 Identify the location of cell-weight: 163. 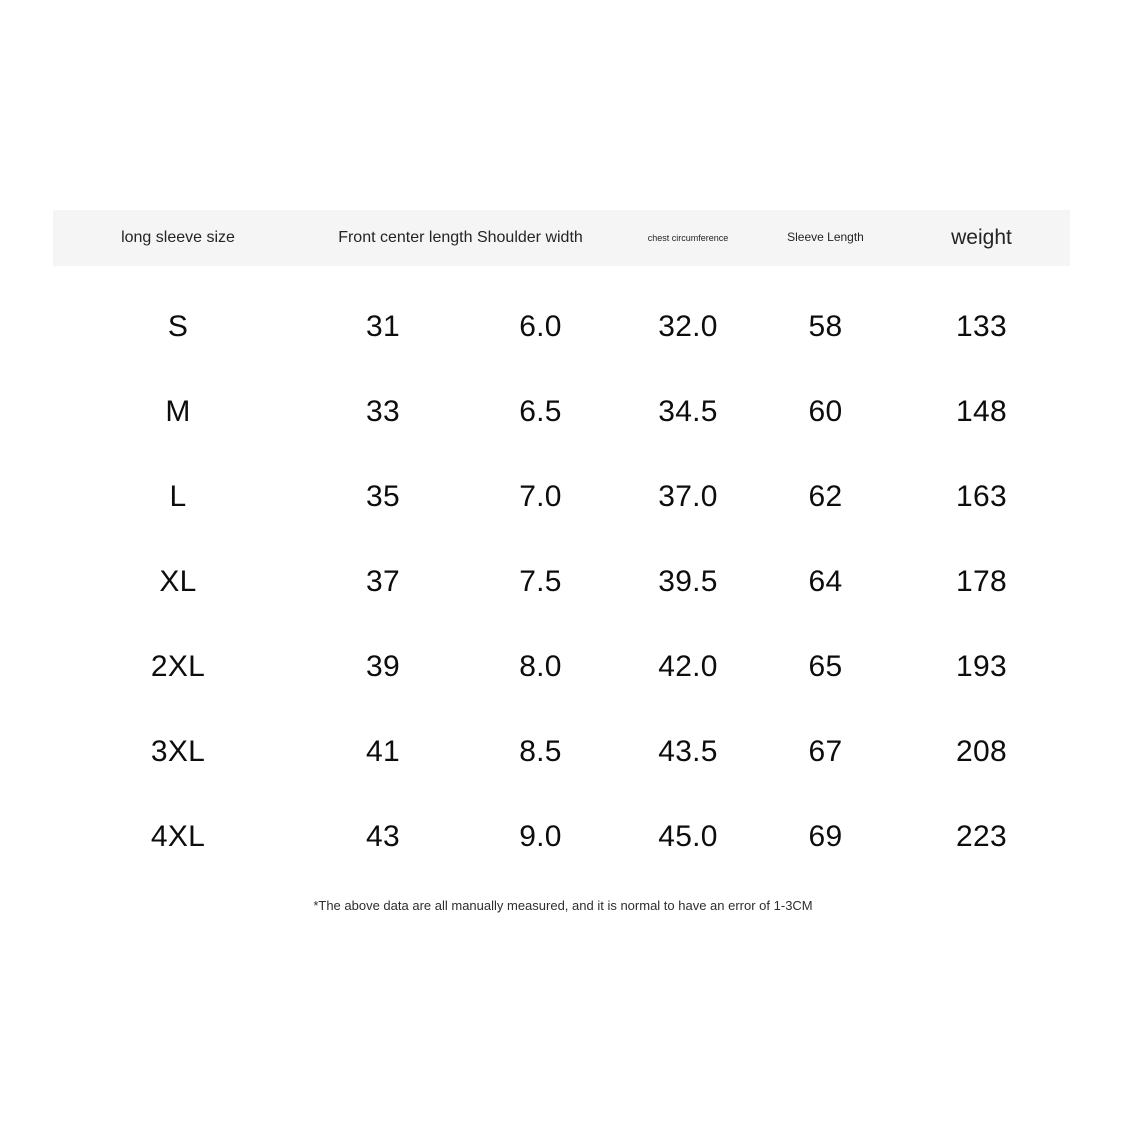
(981, 496).